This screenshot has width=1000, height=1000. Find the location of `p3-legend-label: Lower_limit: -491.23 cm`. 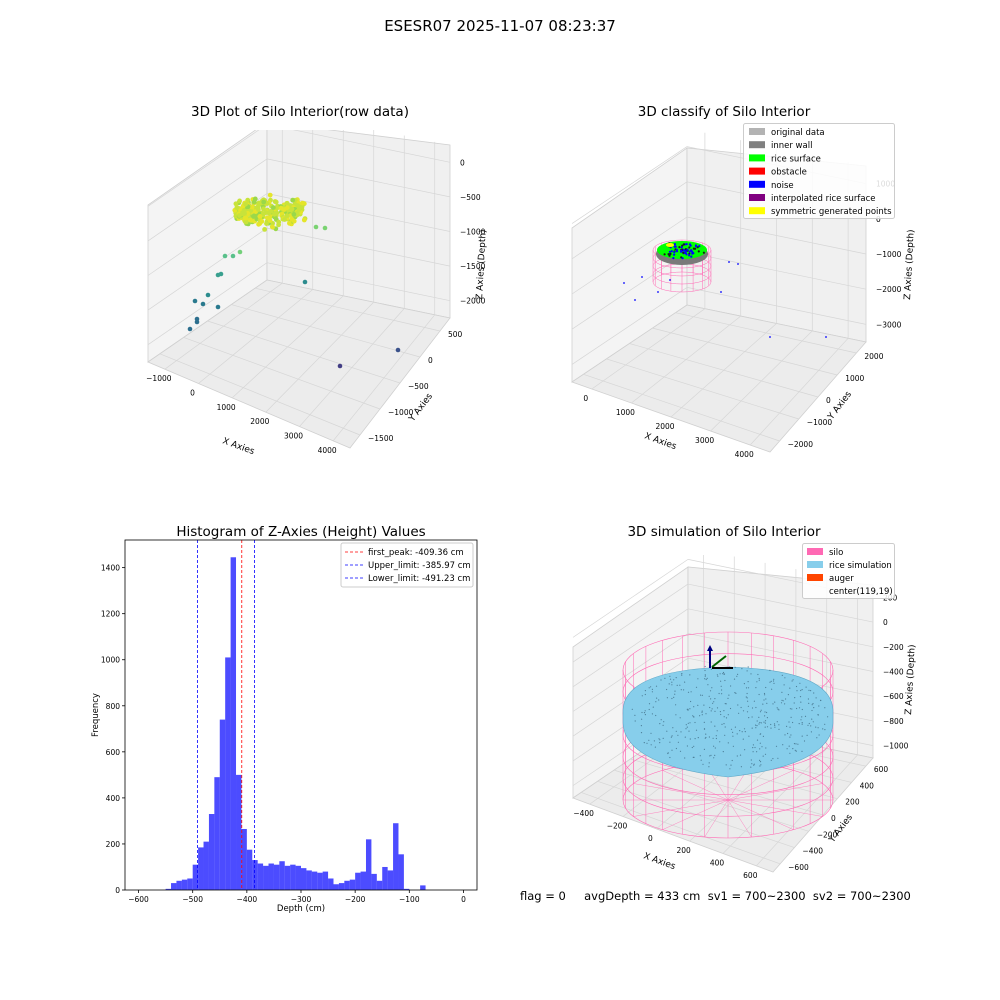

p3-legend-label: Lower_limit: -491.23 cm is located at coordinates (419, 579).